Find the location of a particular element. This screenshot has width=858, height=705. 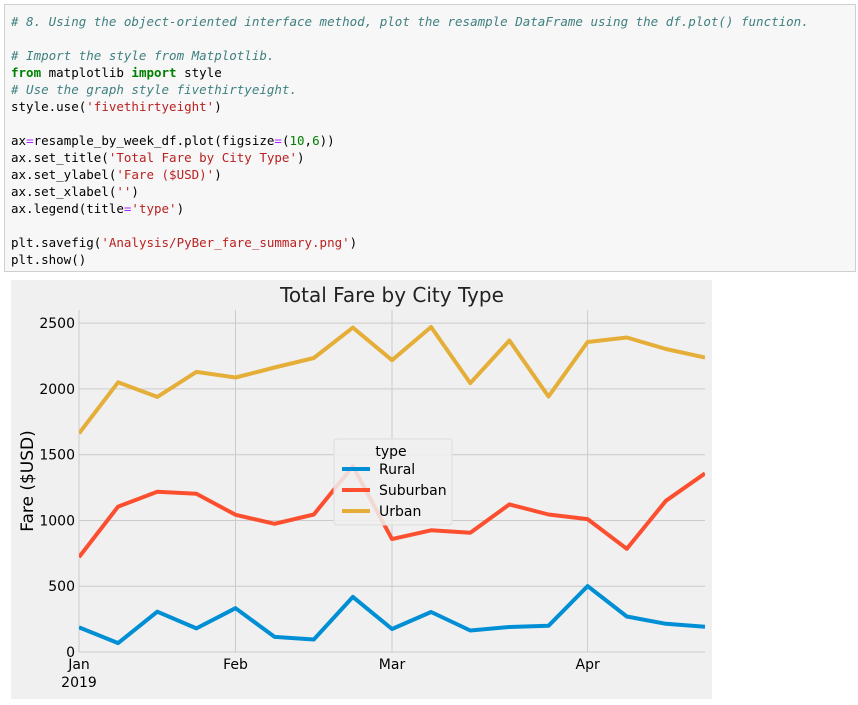

code-line: # Use the graph style fivethirtyeight. is located at coordinates (154, 89).